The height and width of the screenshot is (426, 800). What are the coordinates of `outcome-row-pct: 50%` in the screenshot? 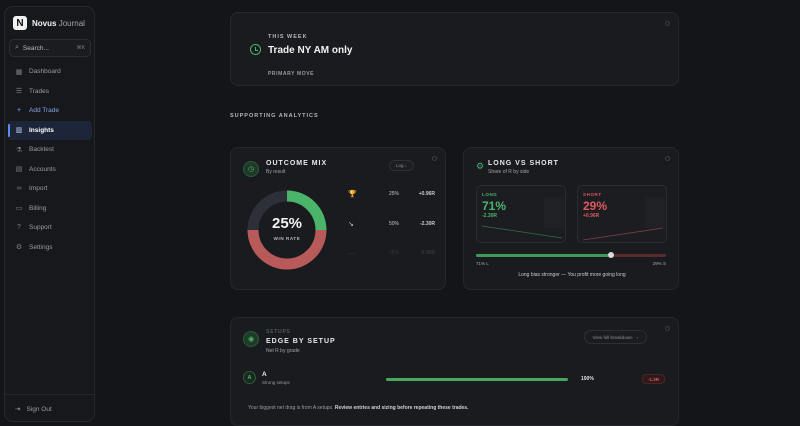 It's located at (394, 224).